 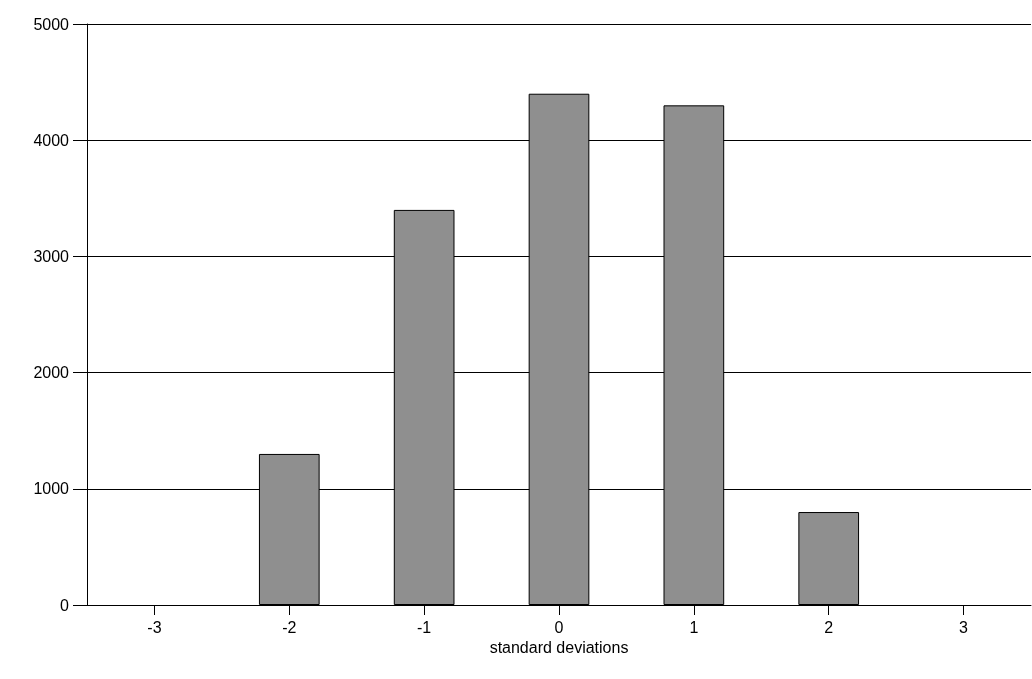 I want to click on y-tick-label: 3000, so click(x=51, y=256).